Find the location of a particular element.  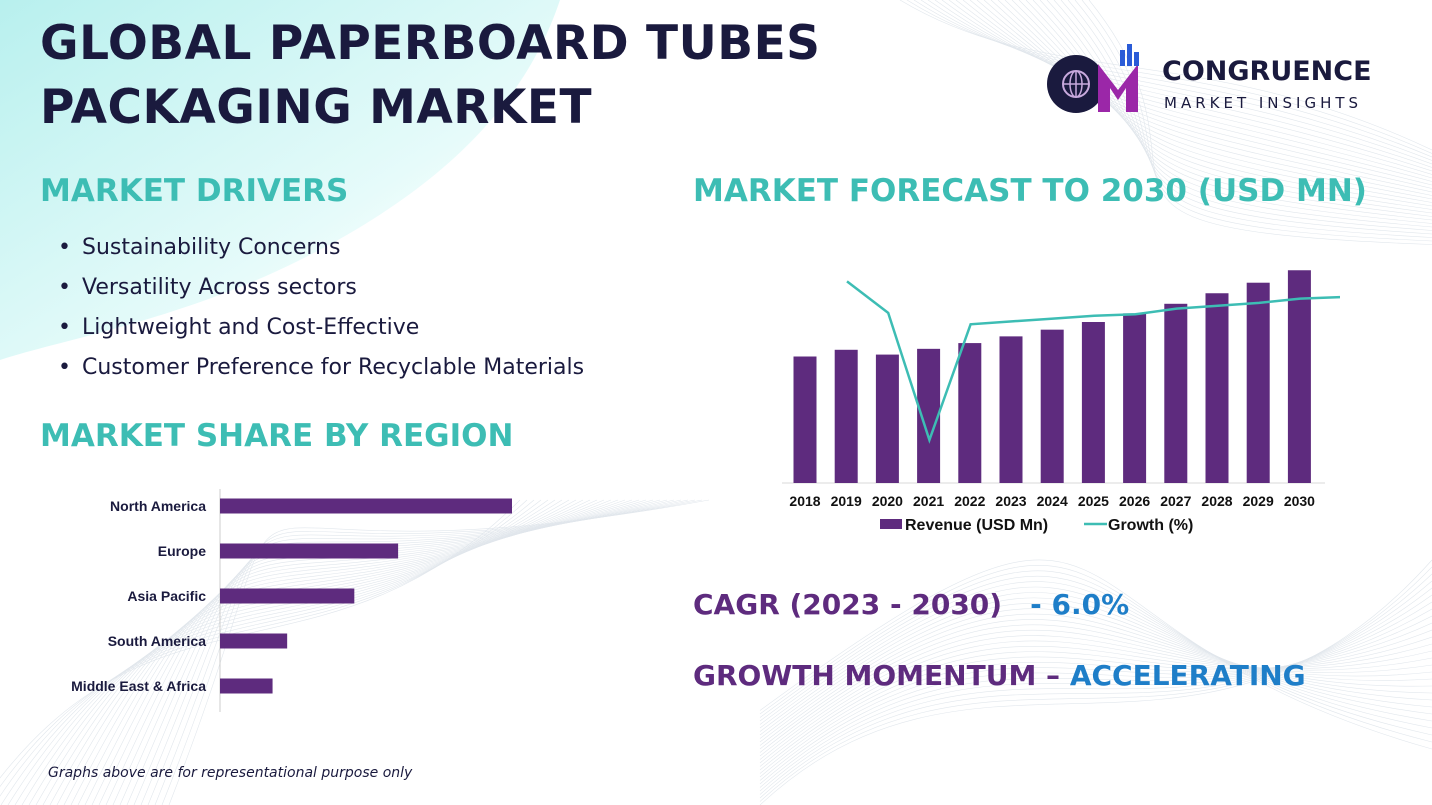

year-tick-label: 2026 is located at coordinates (1134, 501).